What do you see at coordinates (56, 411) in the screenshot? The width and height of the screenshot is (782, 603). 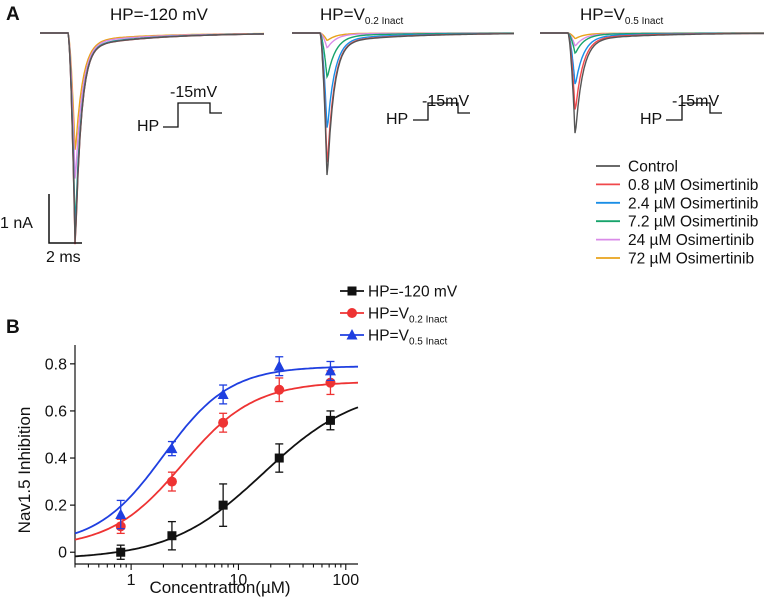 I see `y-tick-label: 0.6` at bounding box center [56, 411].